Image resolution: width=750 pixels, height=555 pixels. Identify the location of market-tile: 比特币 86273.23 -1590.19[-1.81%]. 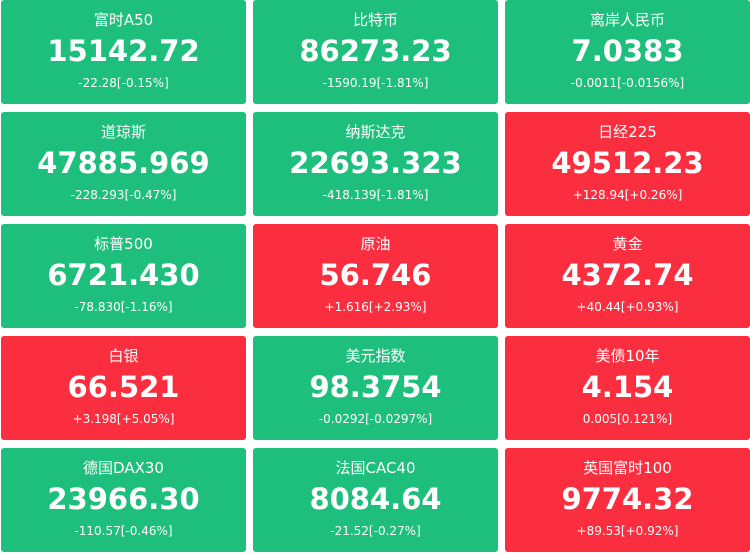
(375, 52).